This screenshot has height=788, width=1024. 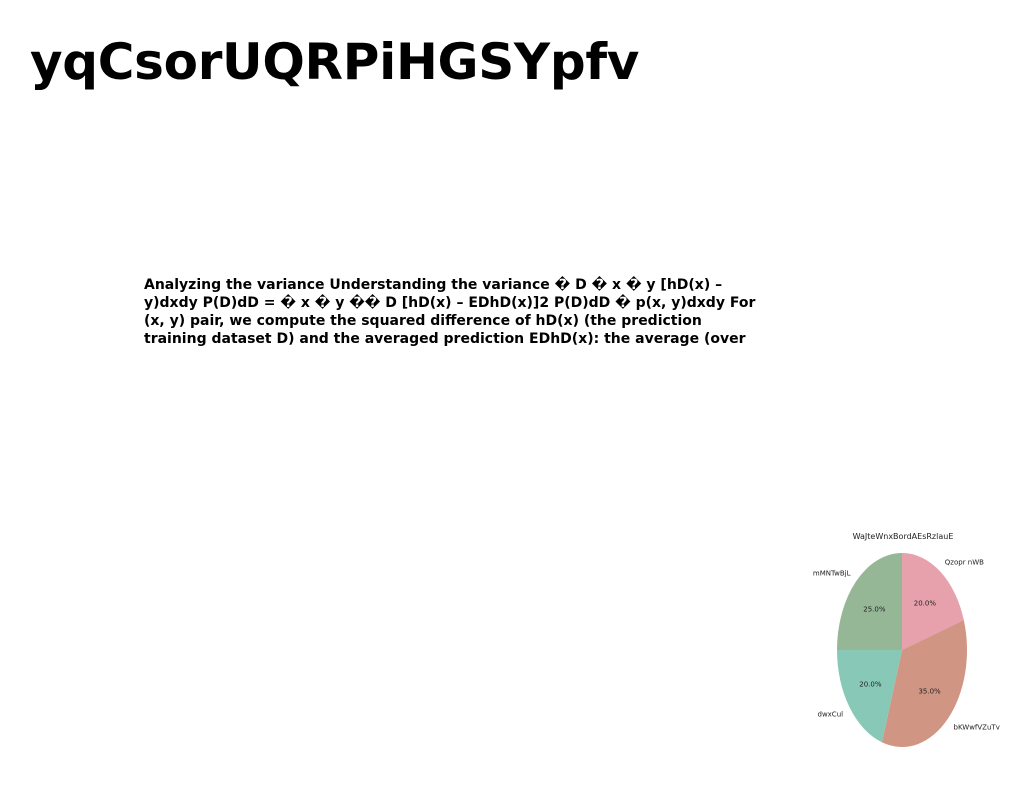 I want to click on pie-slice-qzopr-nwb, so click(x=933, y=601).